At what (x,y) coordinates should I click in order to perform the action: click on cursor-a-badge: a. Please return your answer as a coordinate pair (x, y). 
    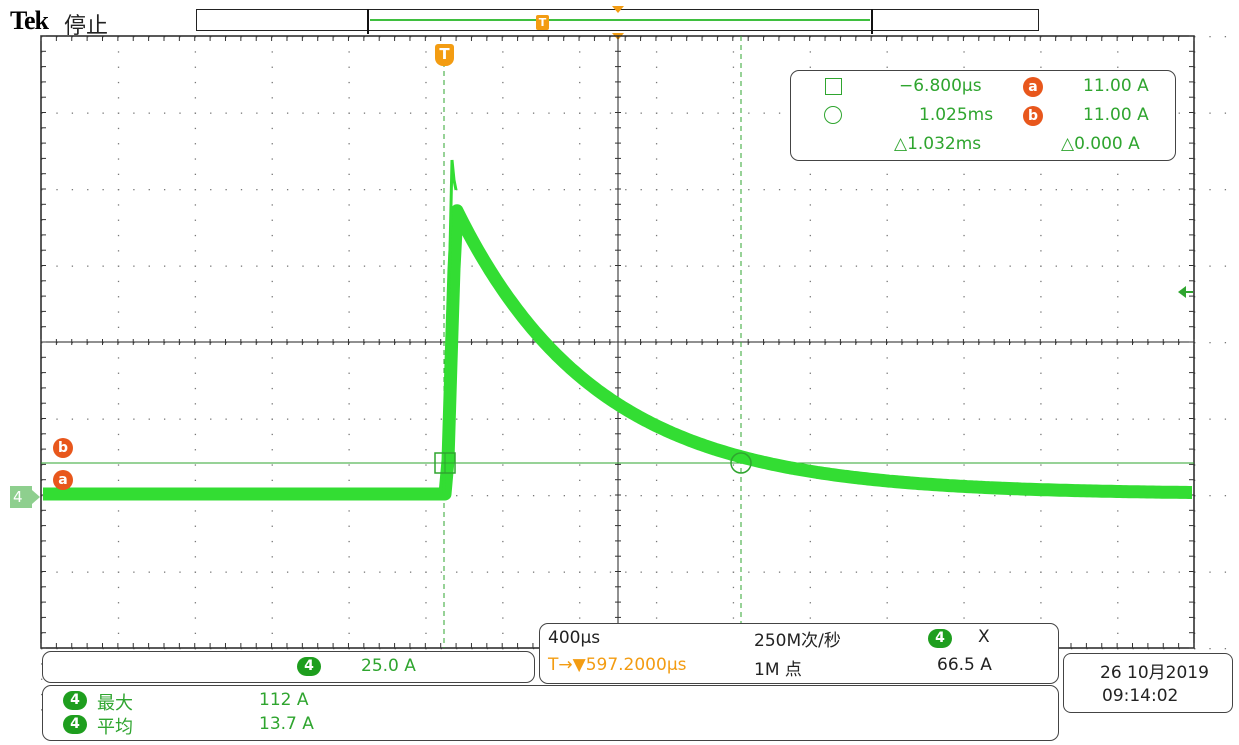
    Looking at the image, I should click on (1033, 87).